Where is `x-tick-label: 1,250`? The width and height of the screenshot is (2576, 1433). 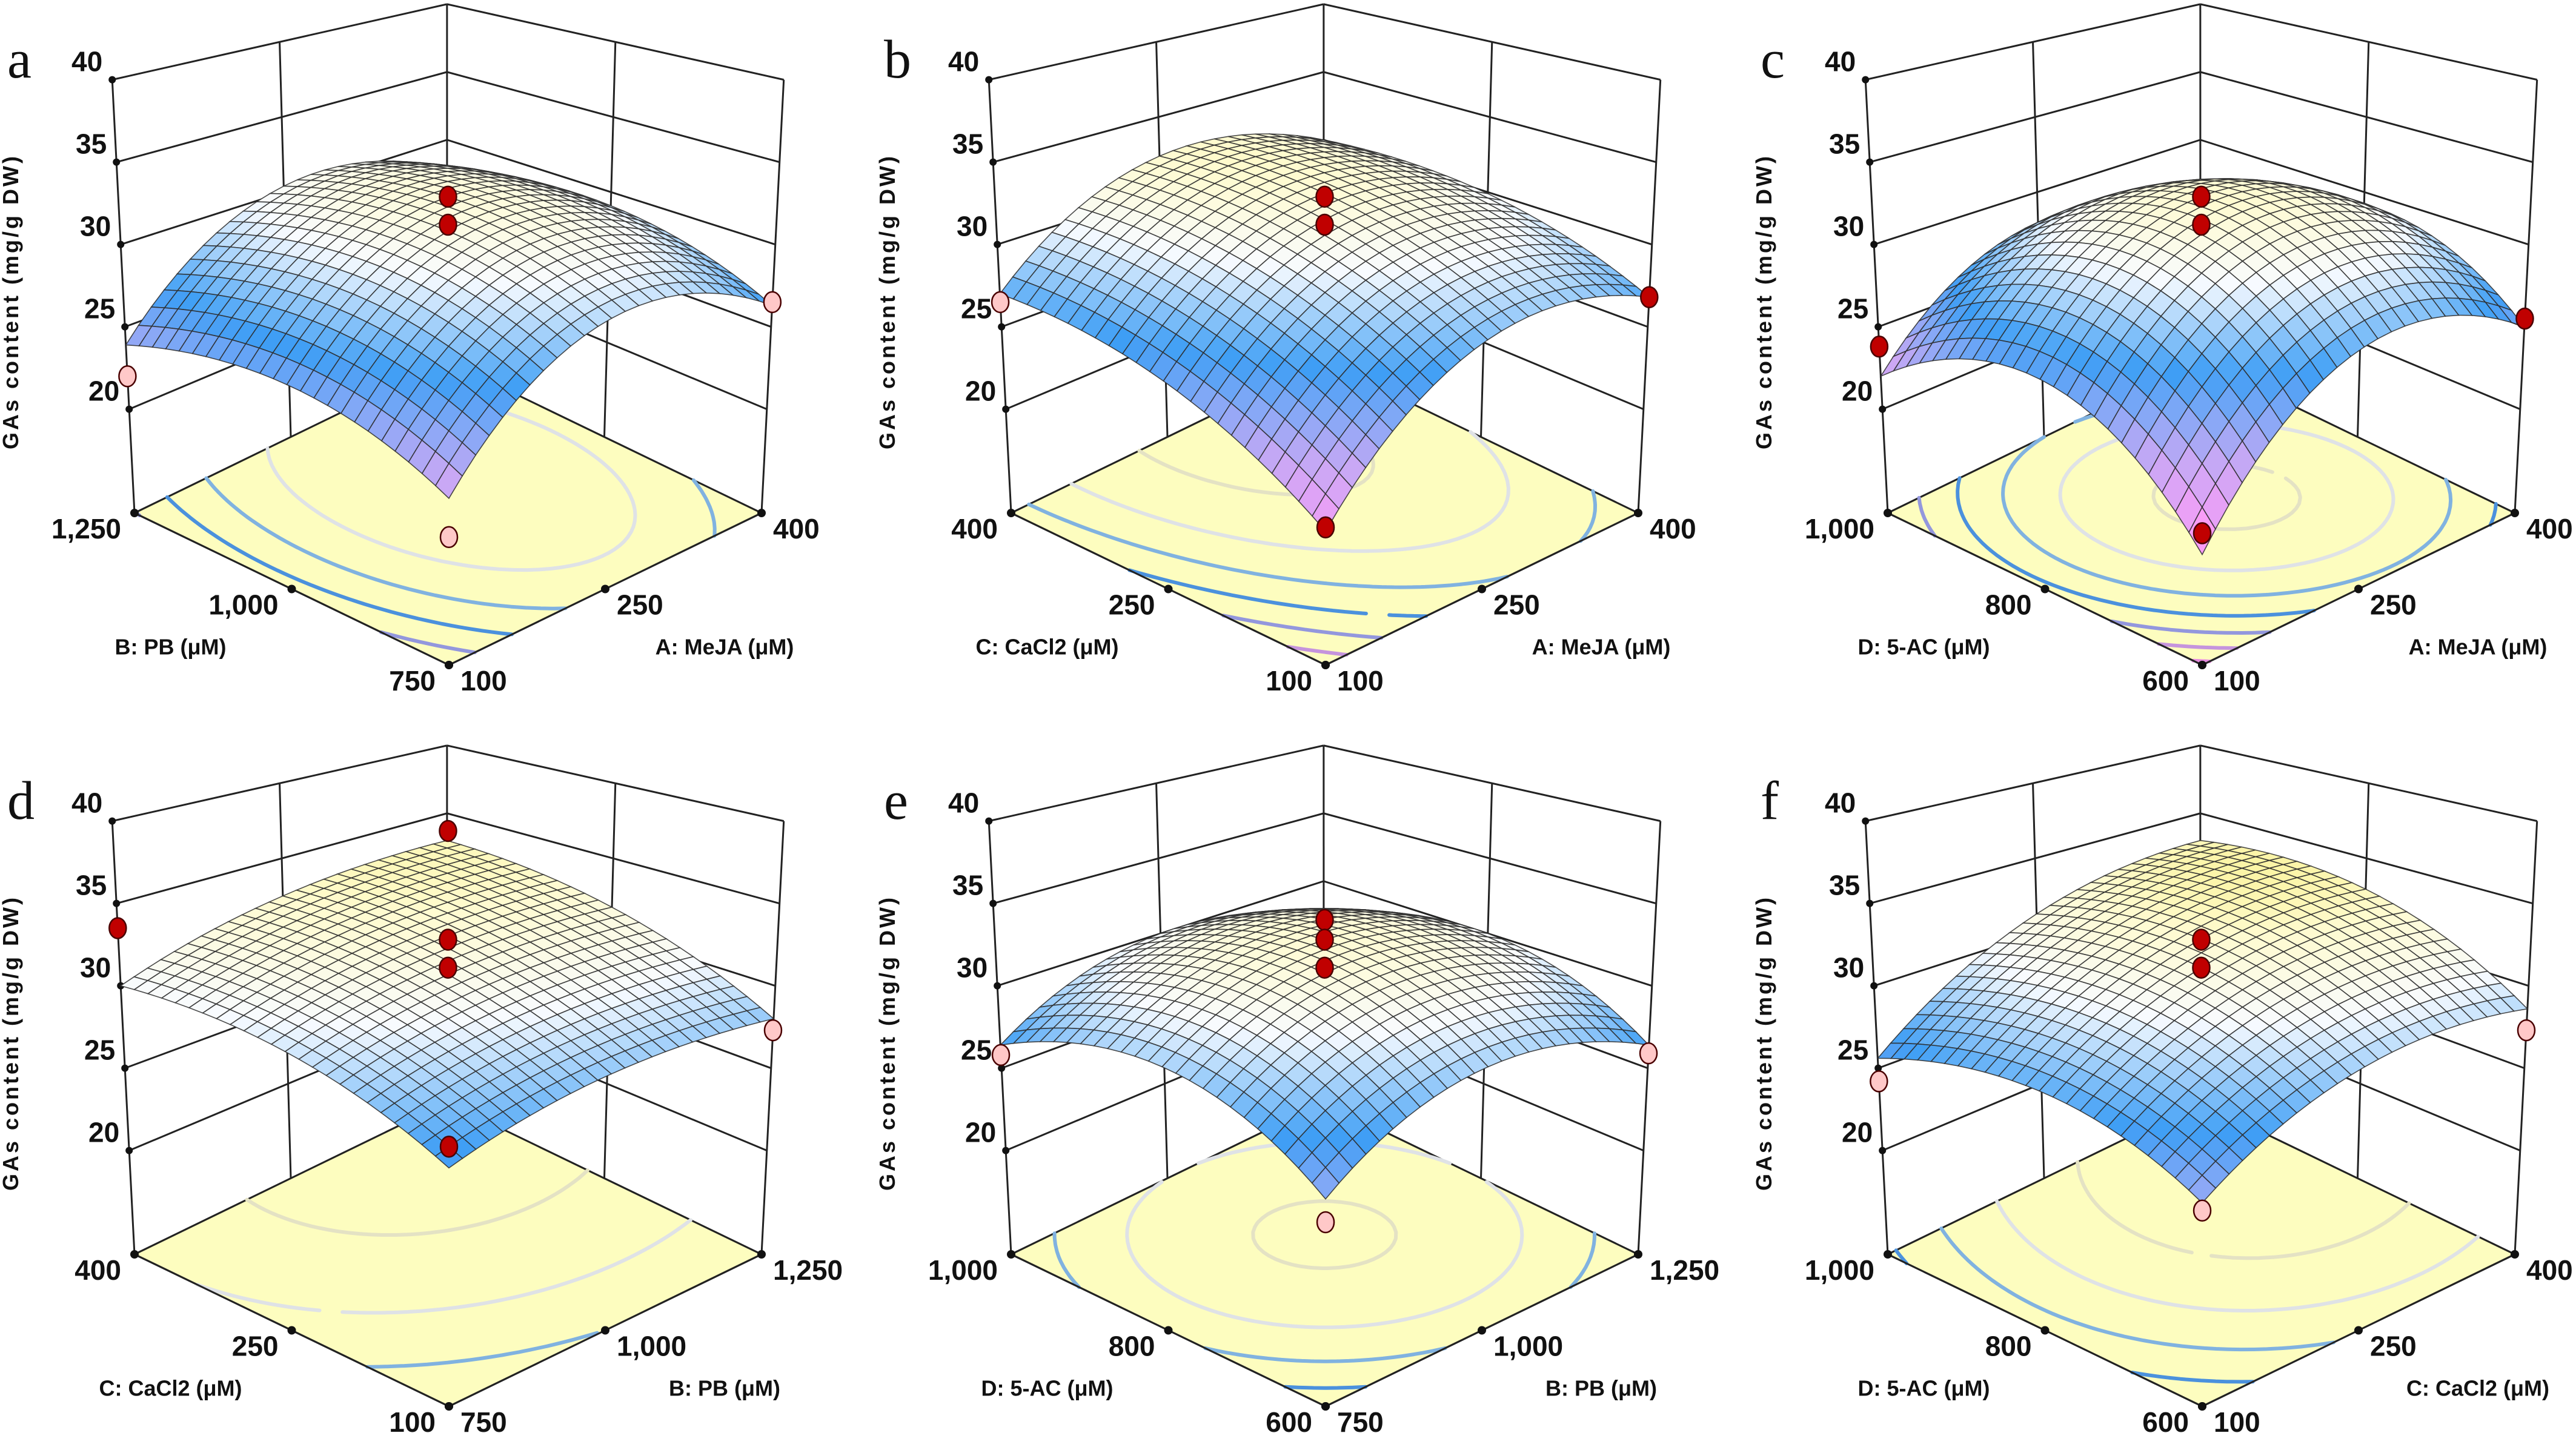 x-tick-label: 1,250 is located at coordinates (808, 1270).